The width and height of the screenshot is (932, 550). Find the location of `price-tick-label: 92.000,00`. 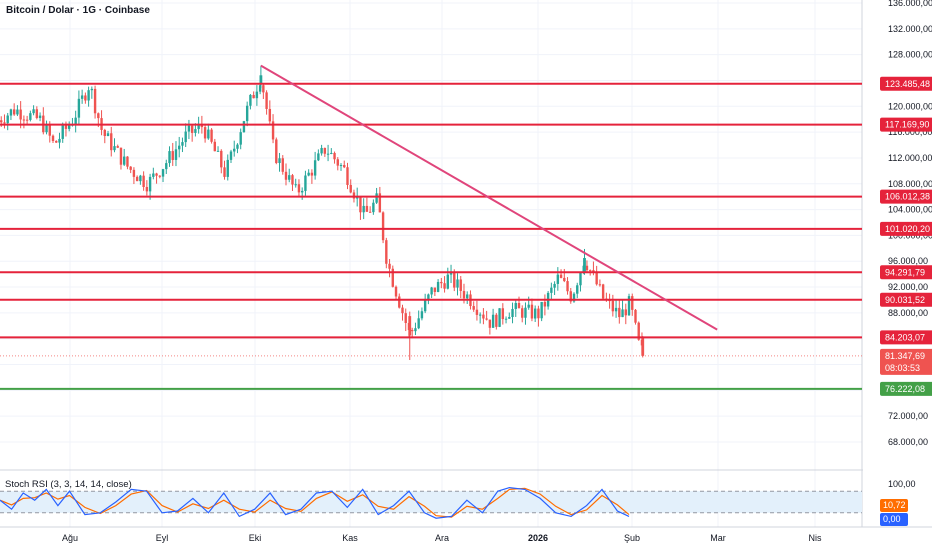

price-tick-label: 92.000,00 is located at coordinates (908, 287).